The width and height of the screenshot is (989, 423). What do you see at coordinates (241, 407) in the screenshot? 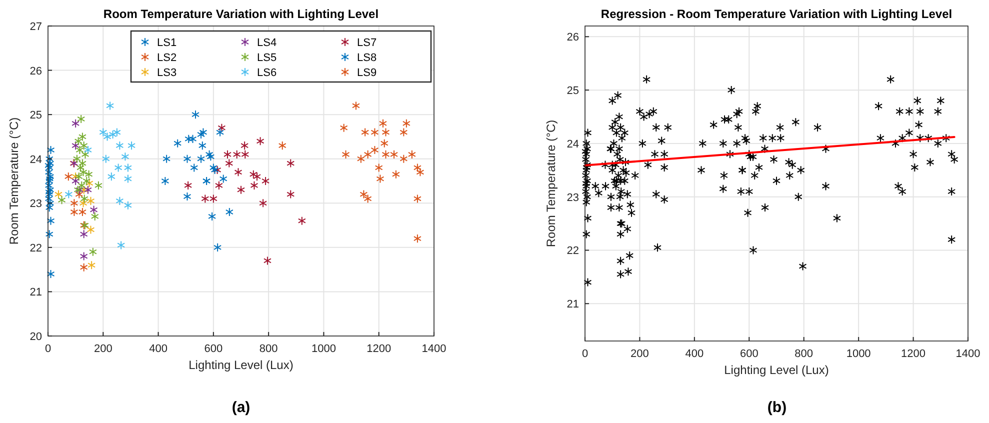
I see `text: (a)` at bounding box center [241, 407].